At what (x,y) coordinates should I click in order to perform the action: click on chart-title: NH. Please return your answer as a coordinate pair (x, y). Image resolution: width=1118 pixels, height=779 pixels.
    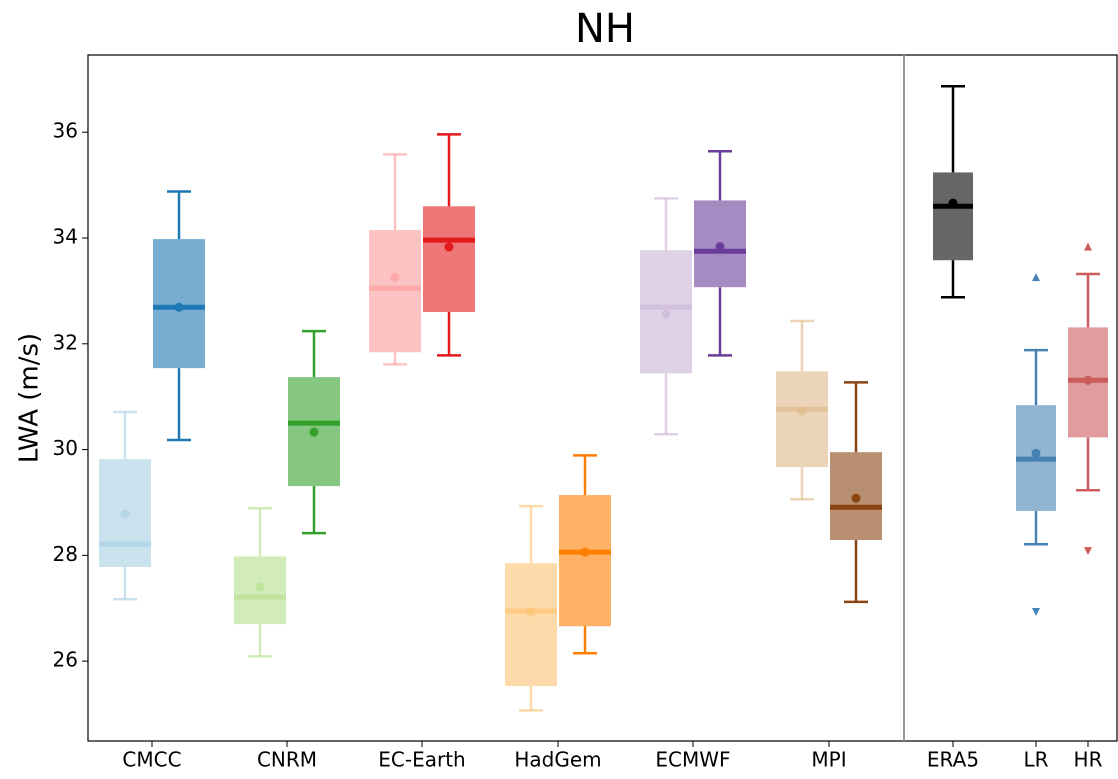
    Looking at the image, I should click on (605, 29).